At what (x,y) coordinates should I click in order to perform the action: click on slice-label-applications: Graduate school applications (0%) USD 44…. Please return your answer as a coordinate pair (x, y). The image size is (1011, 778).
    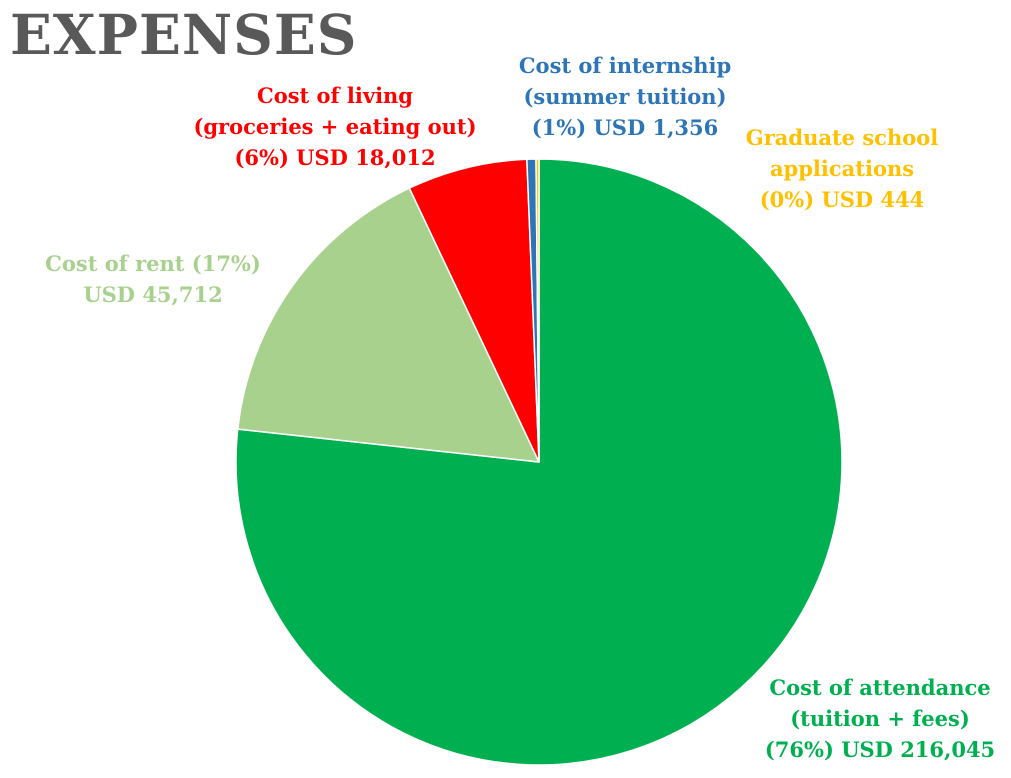
    Looking at the image, I should click on (842, 168).